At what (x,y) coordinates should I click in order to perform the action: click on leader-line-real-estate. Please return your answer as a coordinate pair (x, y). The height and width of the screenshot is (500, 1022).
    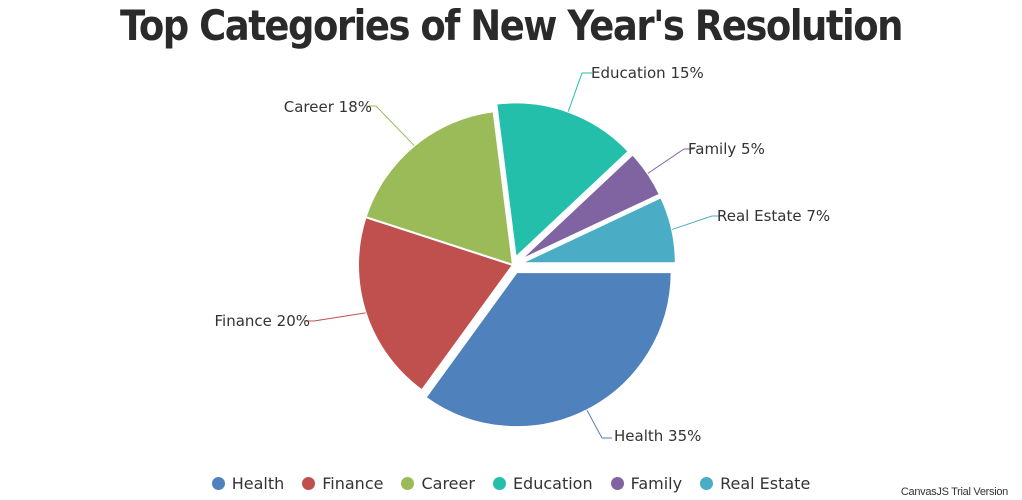
    Looking at the image, I should click on (696, 222).